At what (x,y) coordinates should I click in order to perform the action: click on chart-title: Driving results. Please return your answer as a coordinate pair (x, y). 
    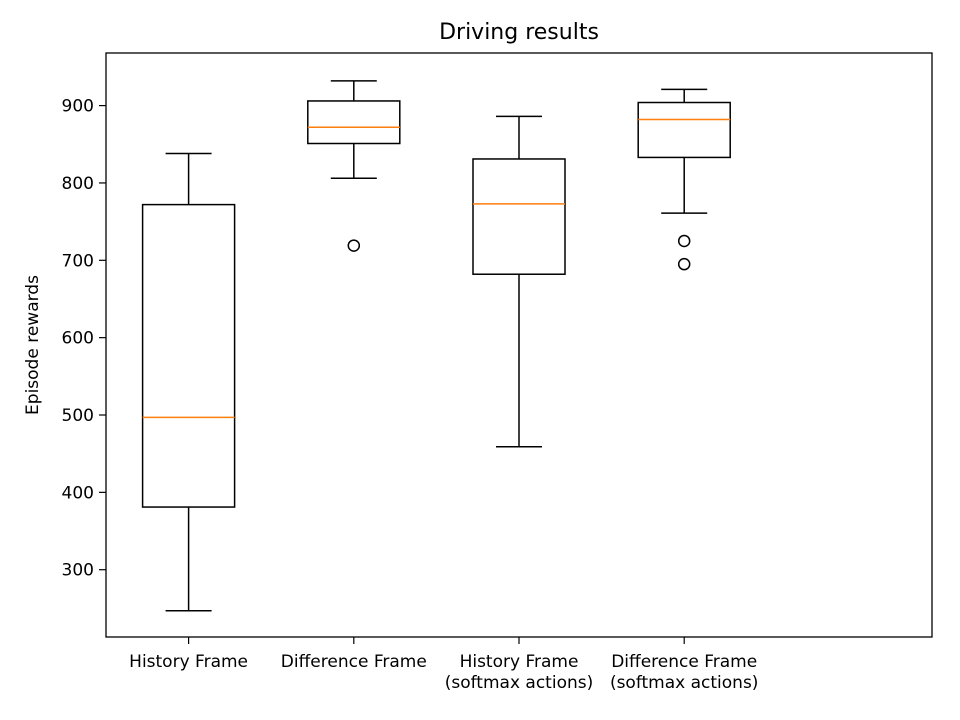
    Looking at the image, I should click on (519, 32).